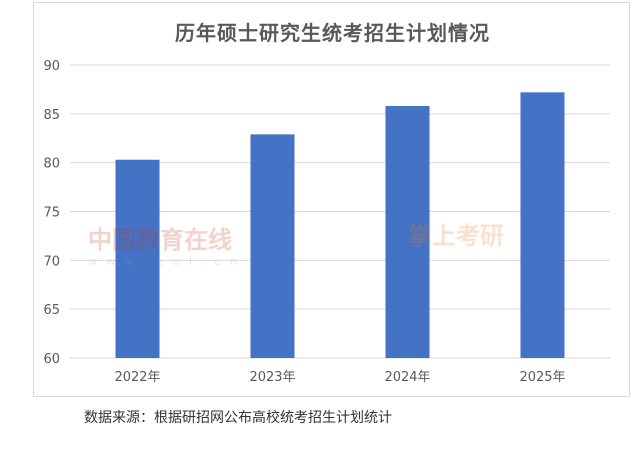 This screenshot has width=640, height=452. What do you see at coordinates (407, 377) in the screenshot?
I see `x-tick-label: 2024年` at bounding box center [407, 377].